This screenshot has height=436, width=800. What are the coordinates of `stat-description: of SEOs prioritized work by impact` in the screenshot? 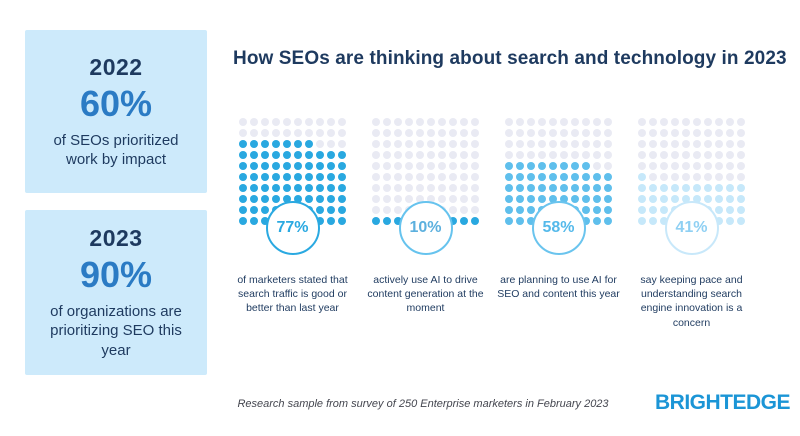 It's located at (116, 150).